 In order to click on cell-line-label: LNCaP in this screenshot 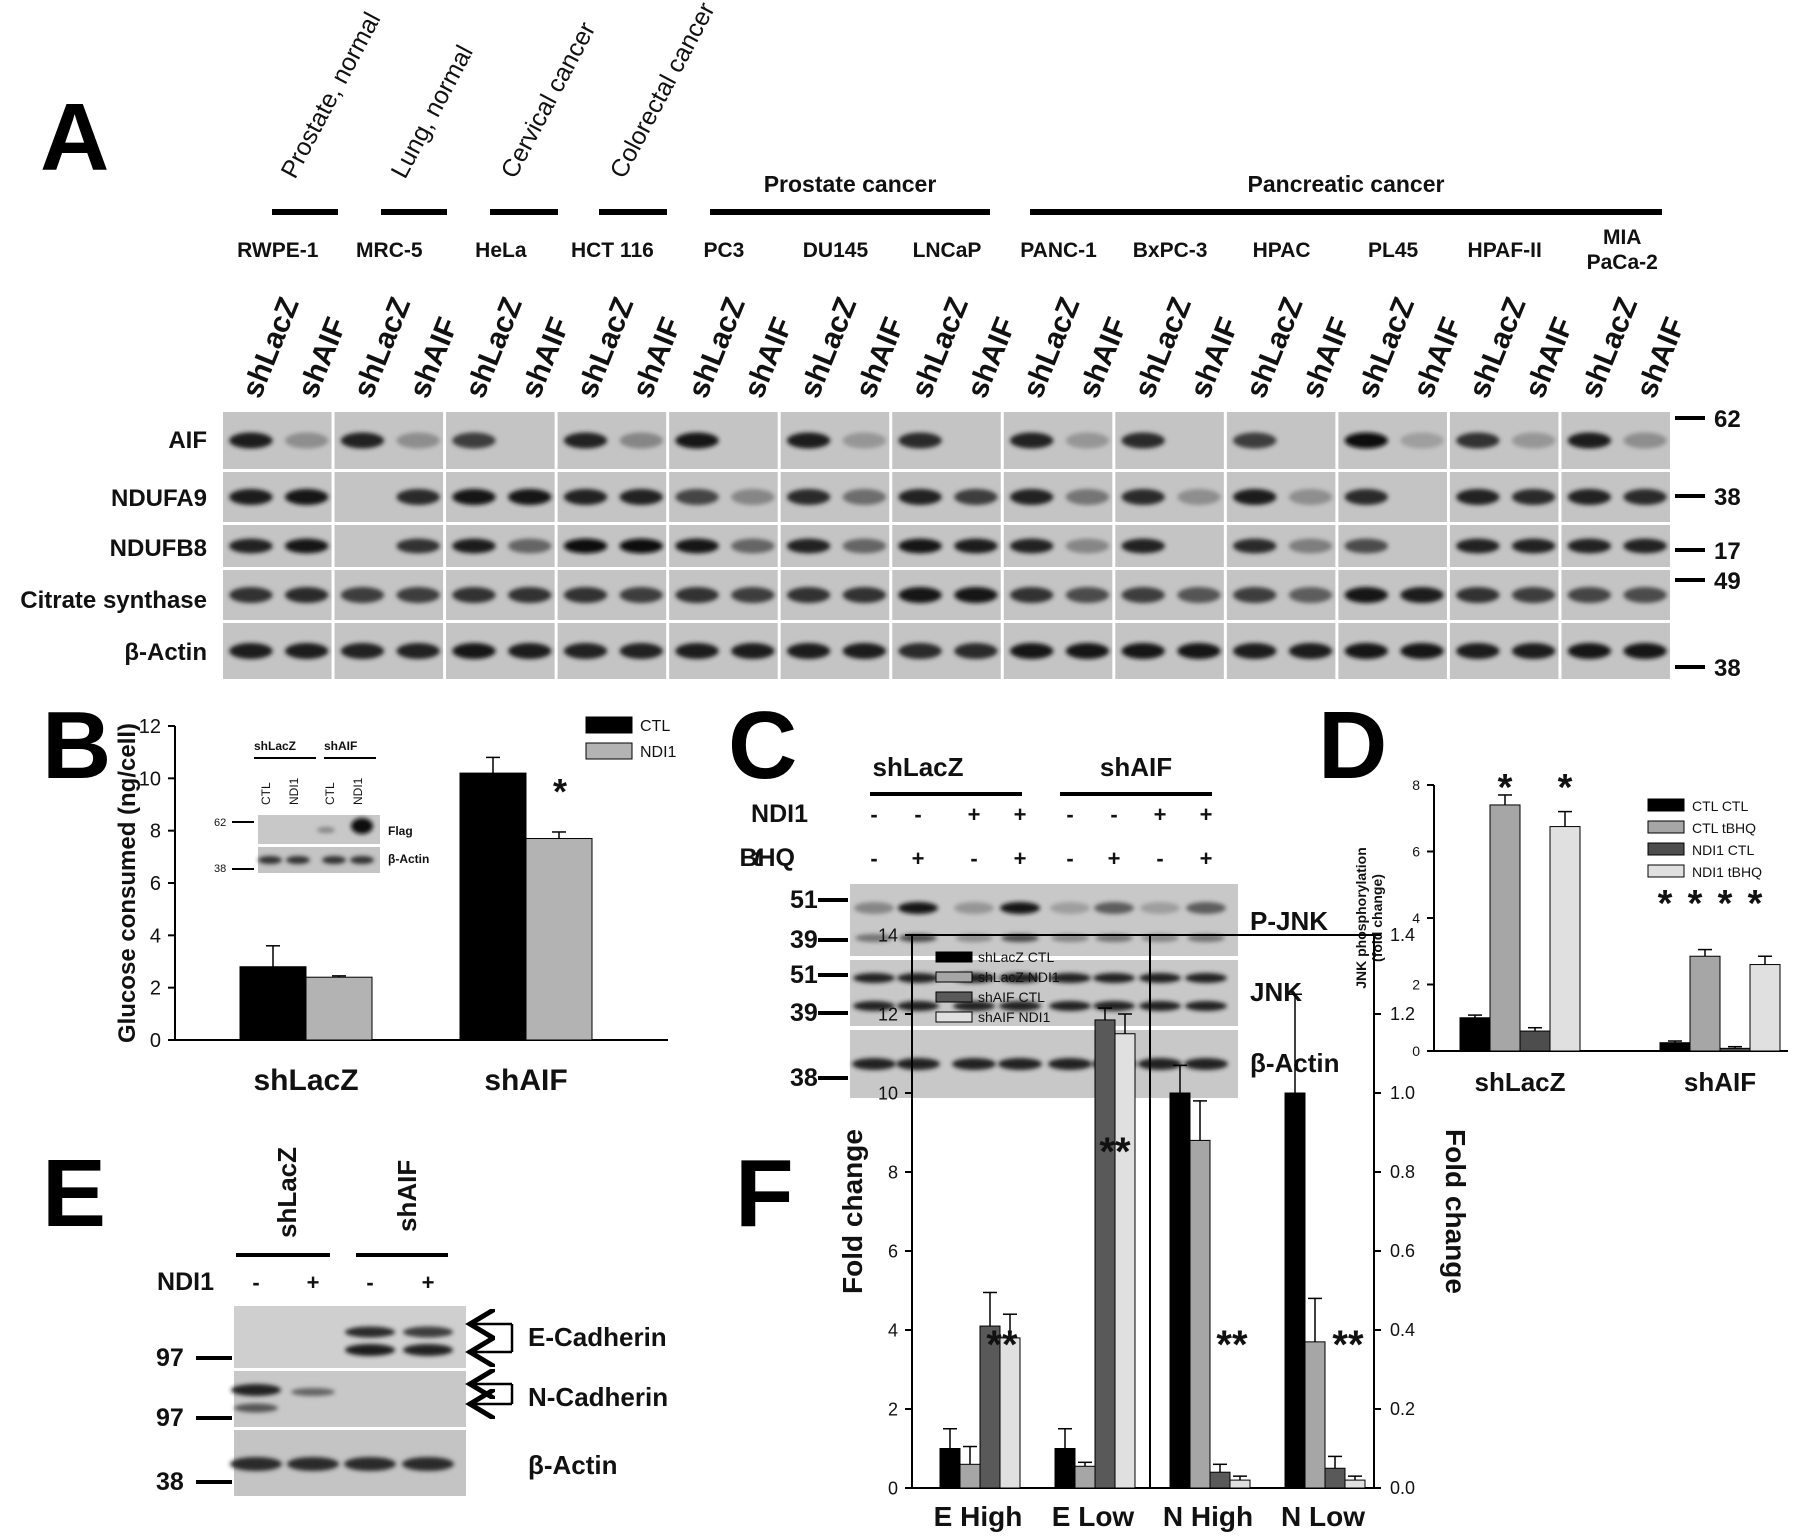, I will do `click(947, 250)`.